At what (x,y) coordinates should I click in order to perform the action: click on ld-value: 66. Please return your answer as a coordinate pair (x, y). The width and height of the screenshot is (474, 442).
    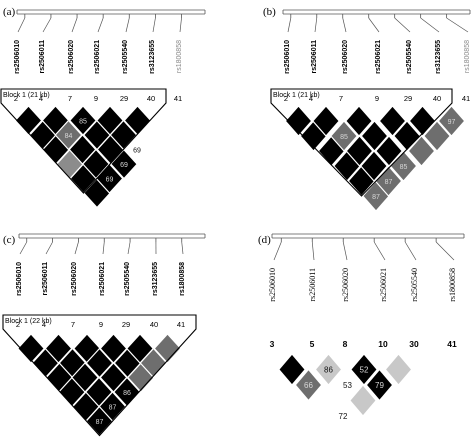
    Looking at the image, I should click on (308, 385).